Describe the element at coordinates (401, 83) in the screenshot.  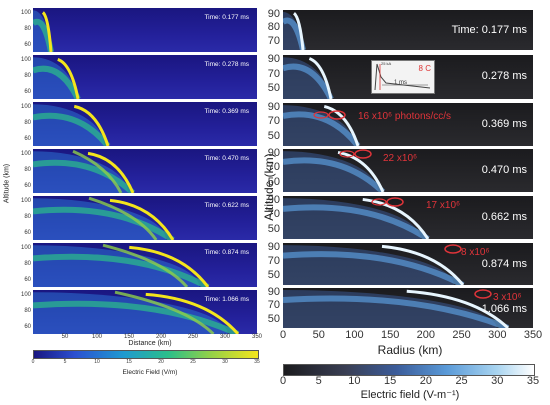
I see `inset-span-label: 1 ms` at that location.